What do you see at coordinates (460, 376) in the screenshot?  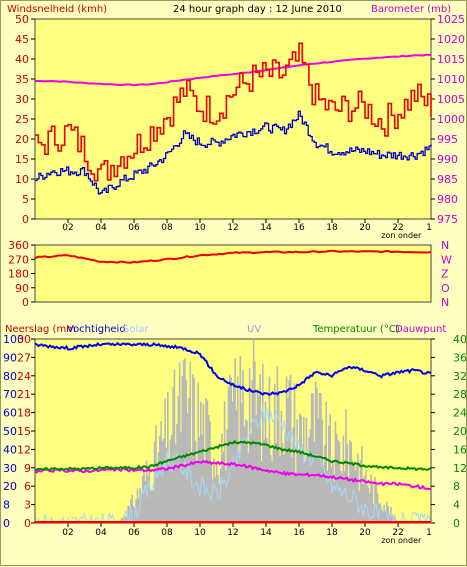 I see `temp-ytick-label: 32` at bounding box center [460, 376].